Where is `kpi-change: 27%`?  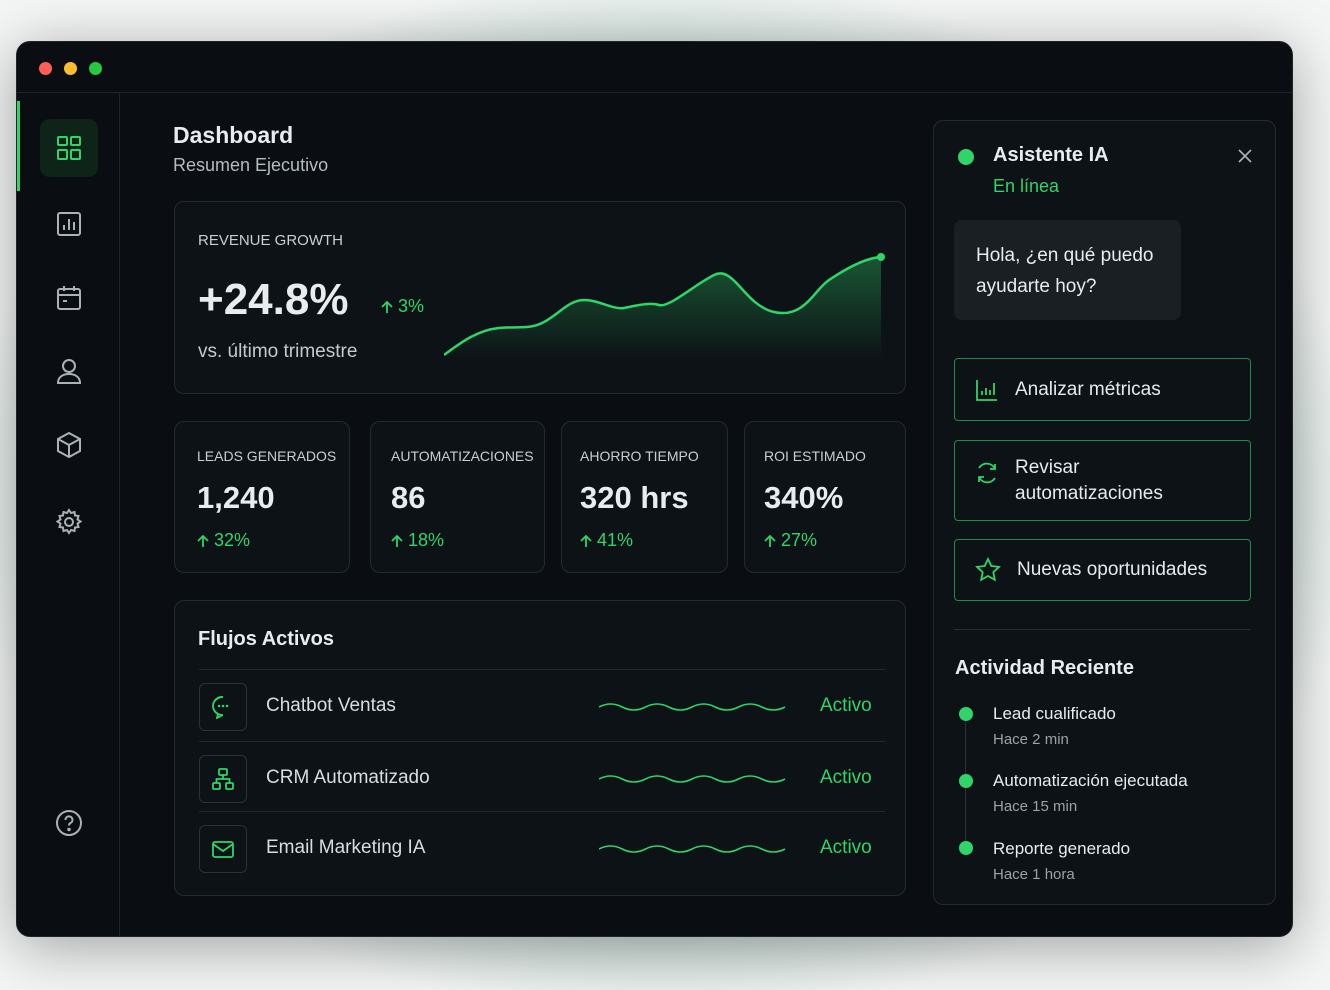 kpi-change: 27% is located at coordinates (790, 540).